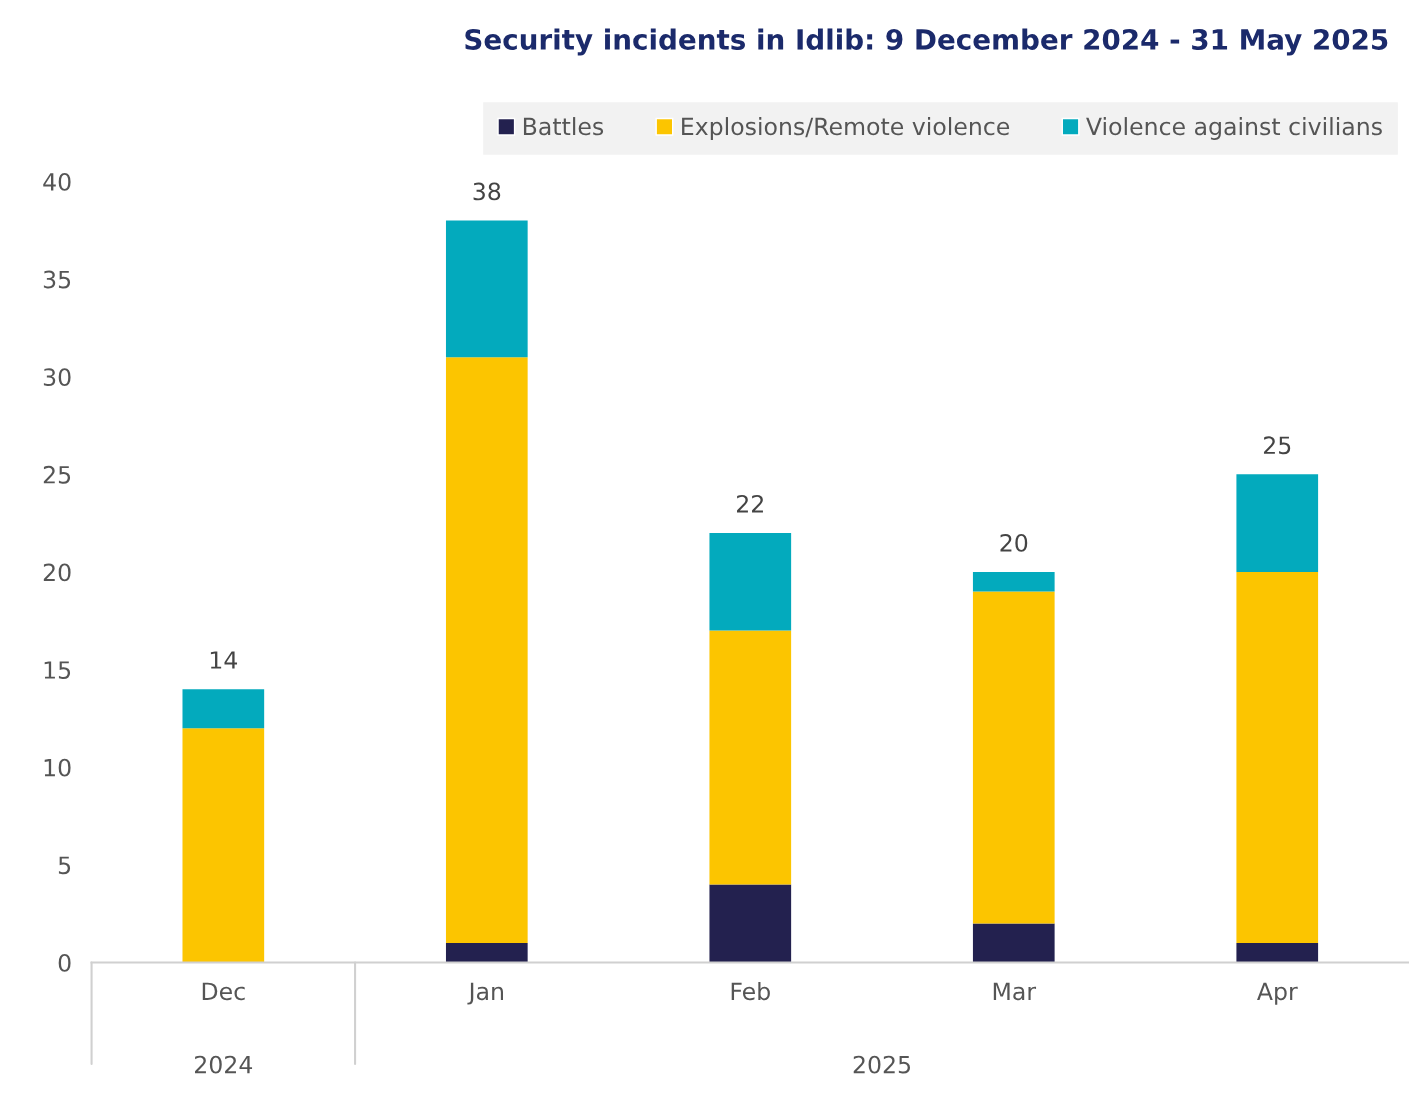 The height and width of the screenshot is (1100, 1409). I want to click on x-tick-label: Feb, so click(750, 991).